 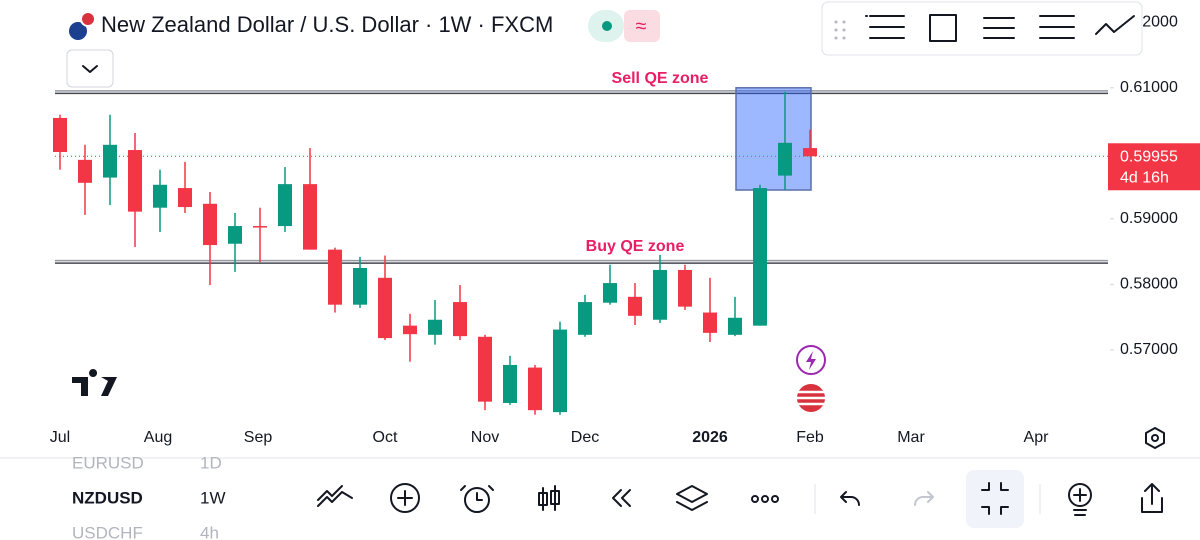 What do you see at coordinates (213, 497) in the screenshot?
I see `watchlist-interval: 1W` at bounding box center [213, 497].